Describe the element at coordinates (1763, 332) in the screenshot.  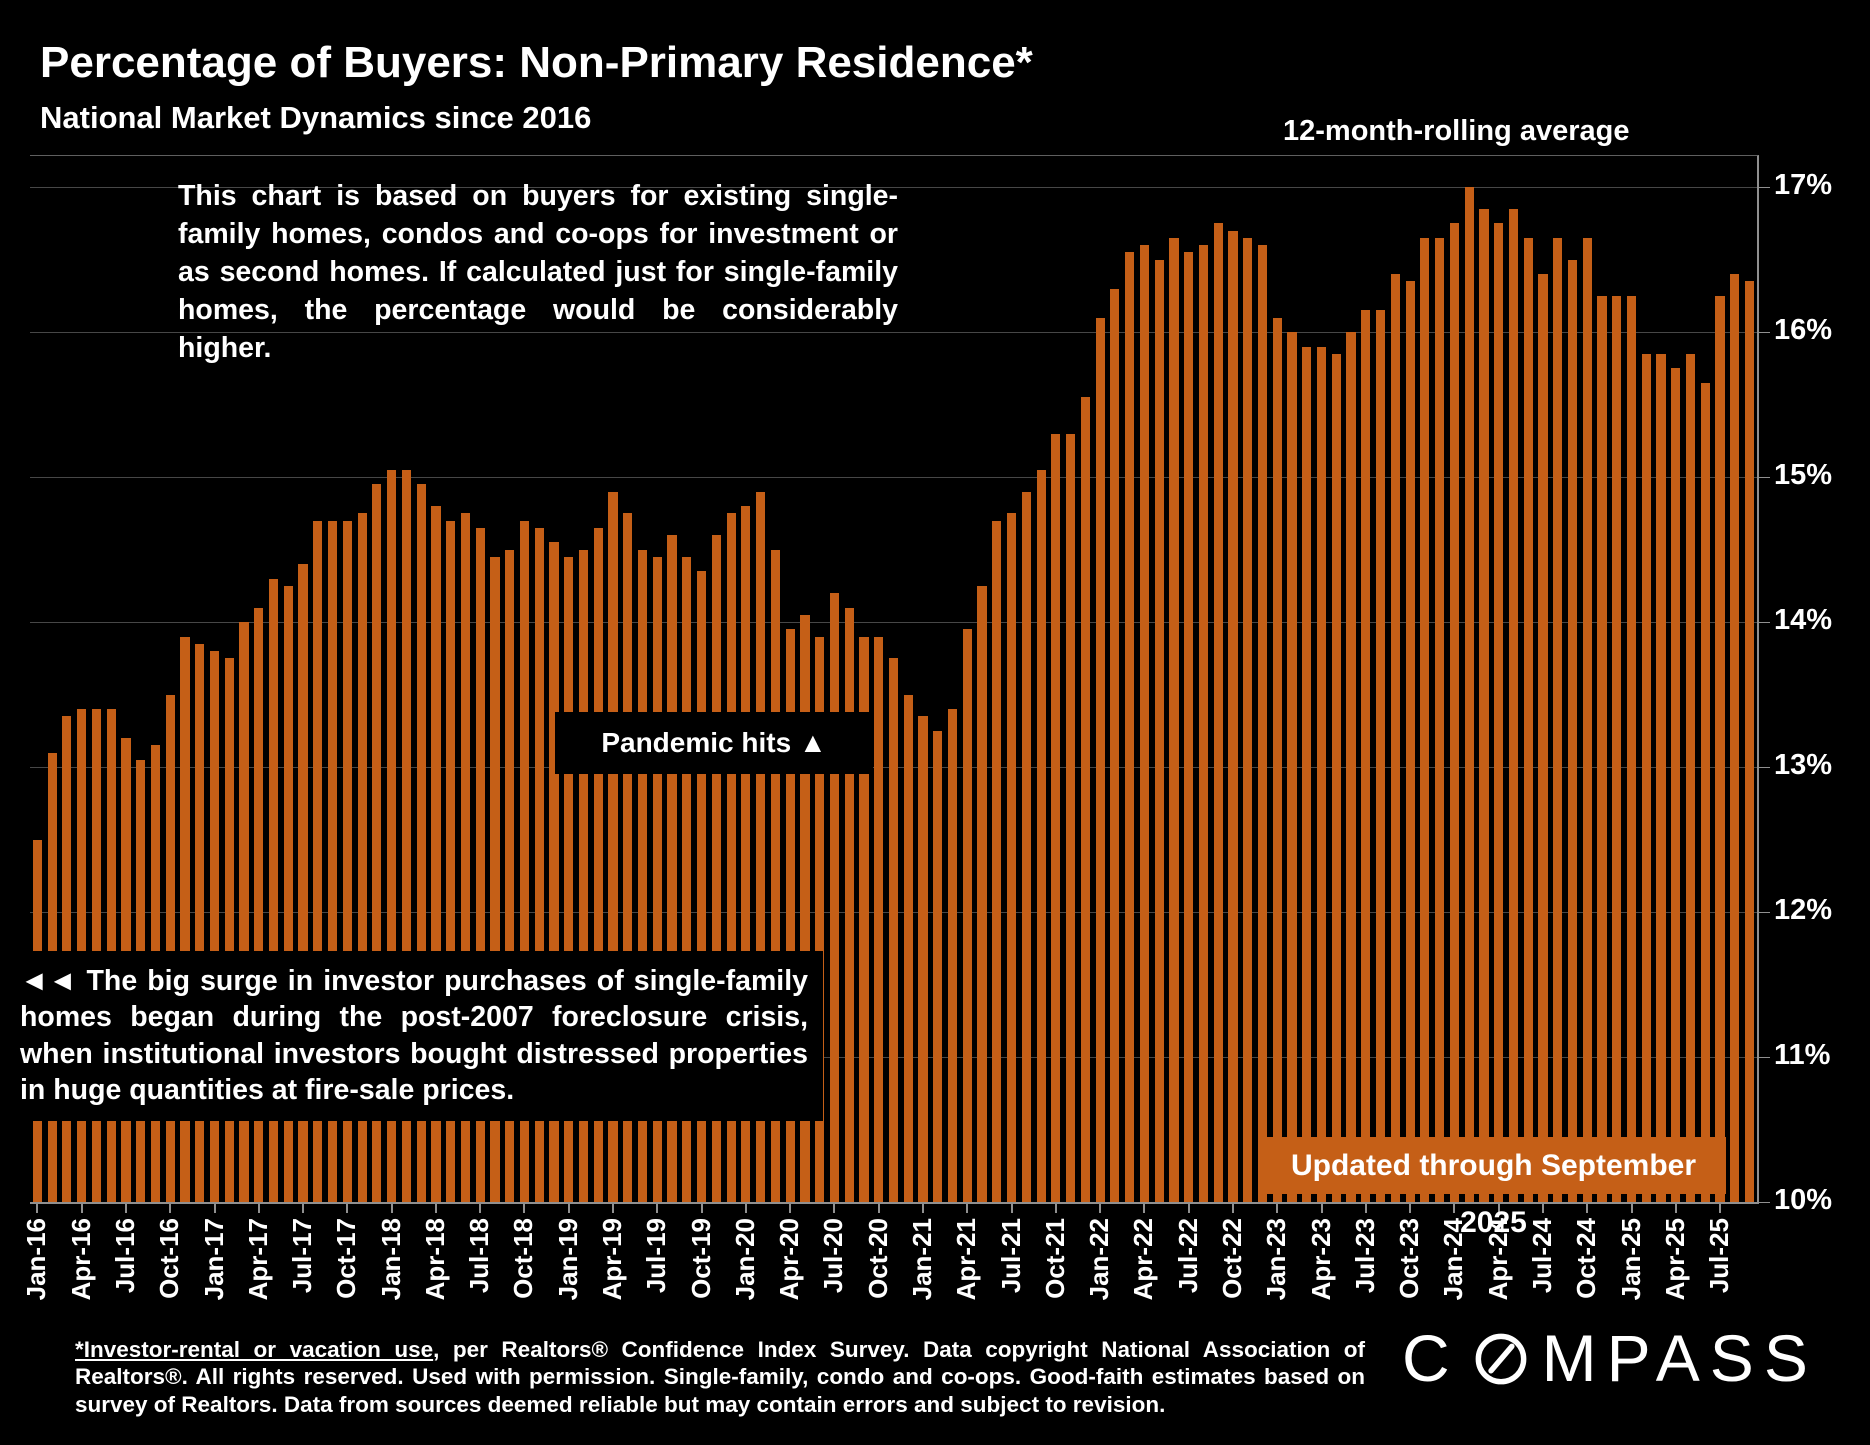
I see `y-axis-tick-16%` at that location.